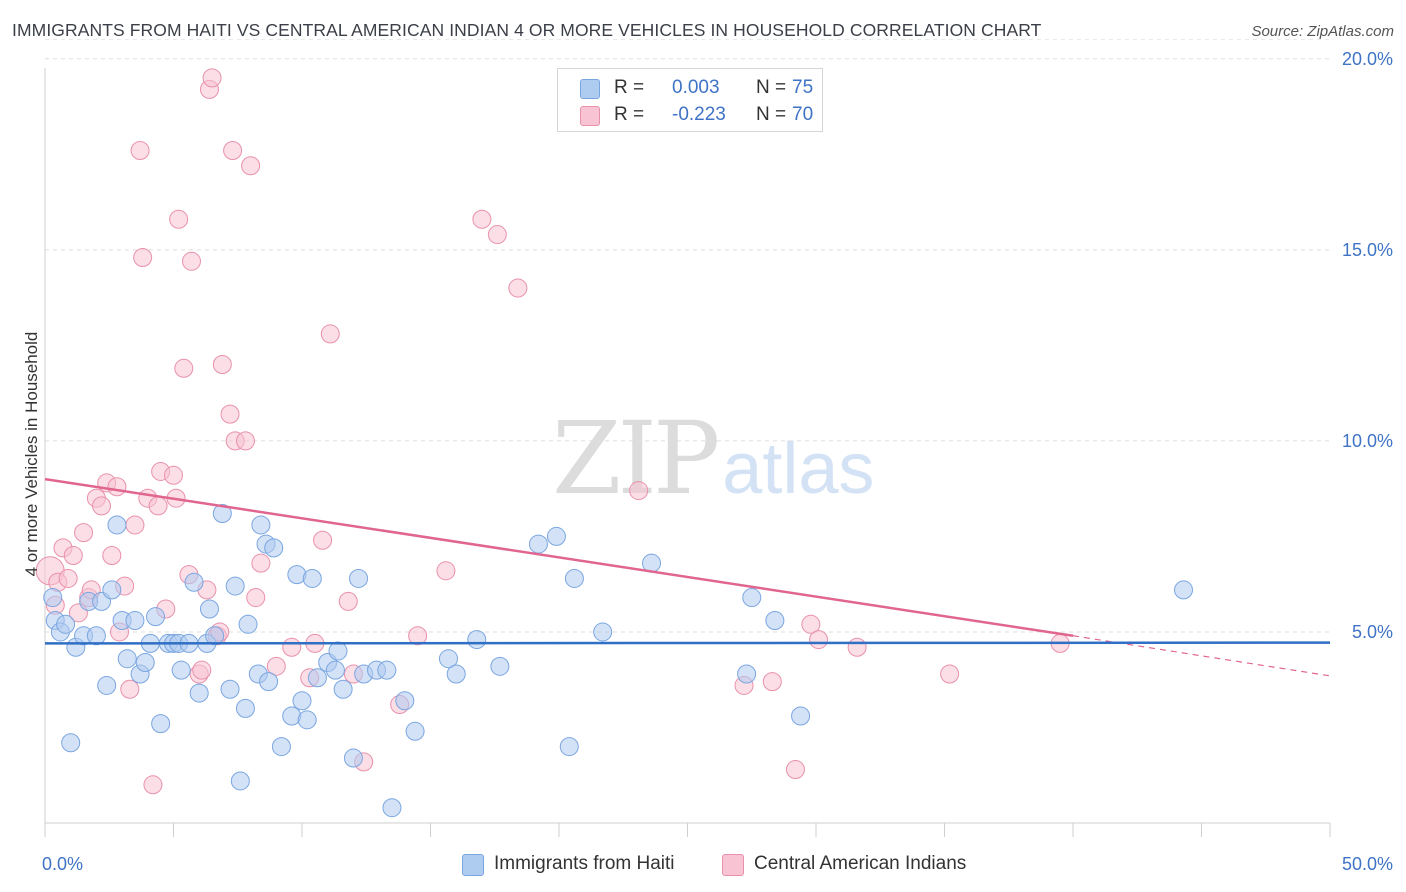  Describe the element at coordinates (733, 865) in the screenshot. I see `central-american-legend-swatch` at that location.